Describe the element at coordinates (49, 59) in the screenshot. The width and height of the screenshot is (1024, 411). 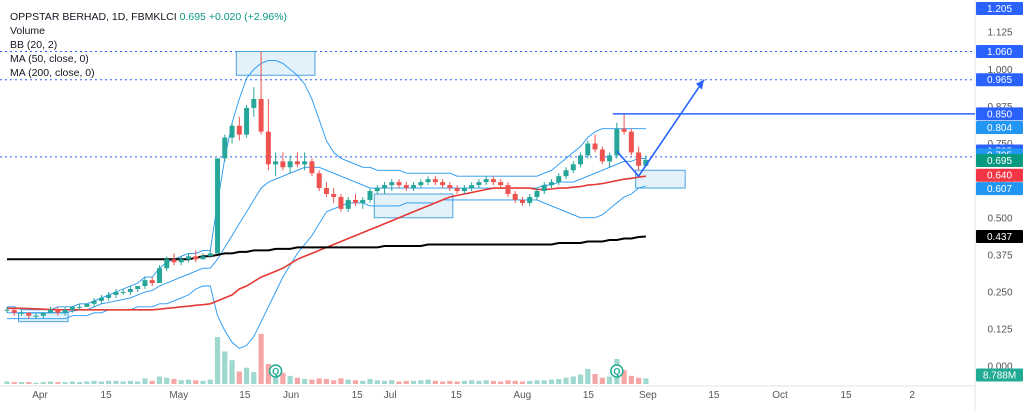
I see `legend-ma50: MA (50, close, 0)` at that location.